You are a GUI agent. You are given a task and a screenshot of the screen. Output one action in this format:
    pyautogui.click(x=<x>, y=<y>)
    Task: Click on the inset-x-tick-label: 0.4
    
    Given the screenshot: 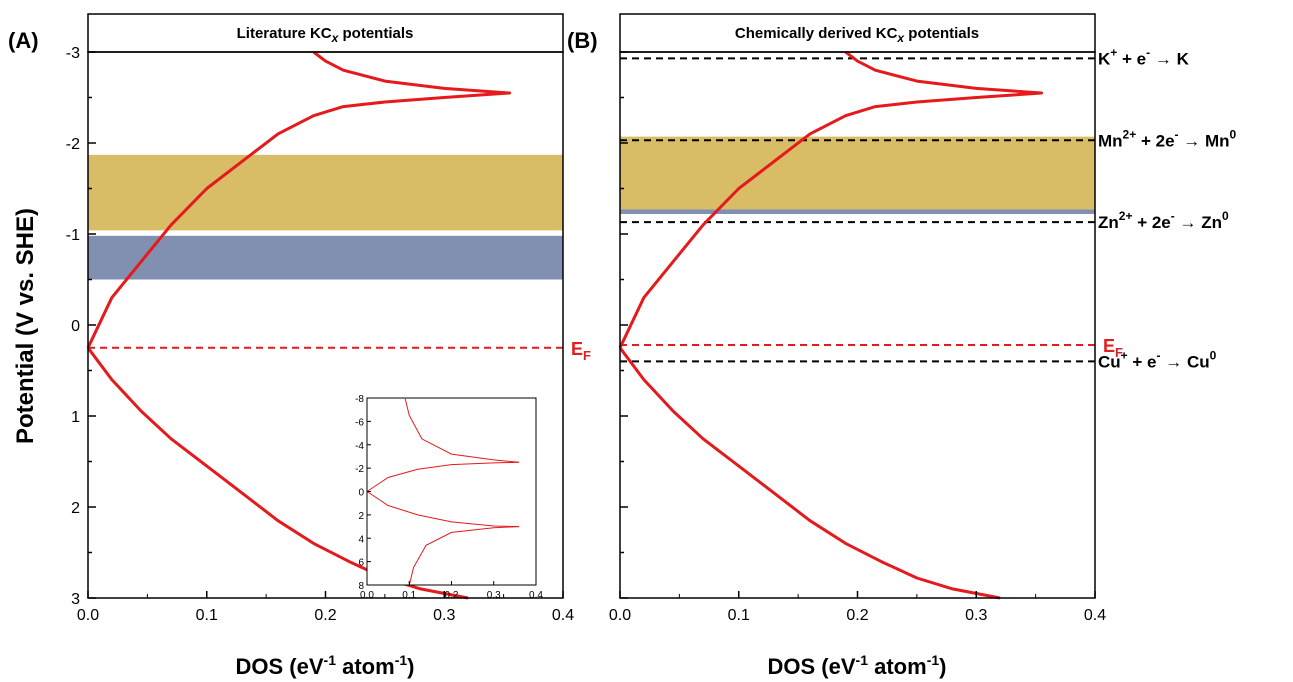 What is the action you would take?
    pyautogui.click(x=536, y=595)
    